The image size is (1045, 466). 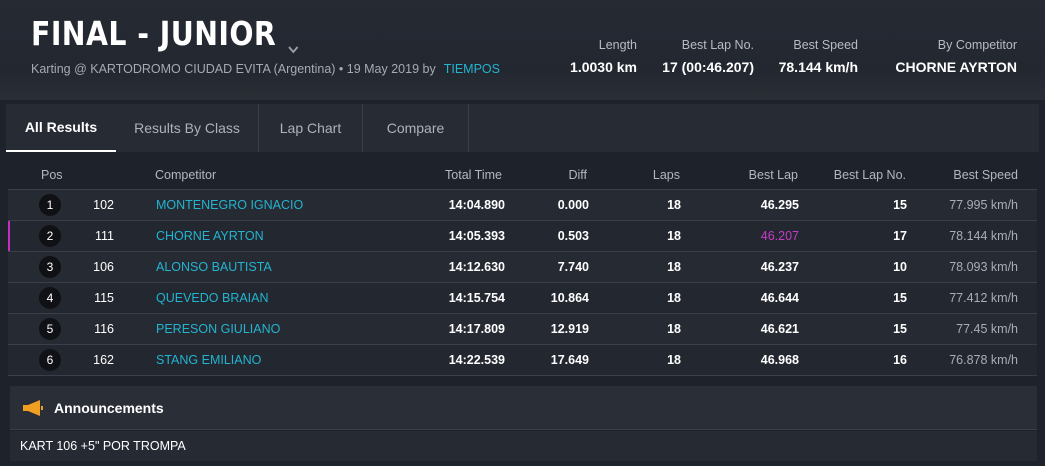 What do you see at coordinates (52, 174) in the screenshot?
I see `col-pos: Pos` at bounding box center [52, 174].